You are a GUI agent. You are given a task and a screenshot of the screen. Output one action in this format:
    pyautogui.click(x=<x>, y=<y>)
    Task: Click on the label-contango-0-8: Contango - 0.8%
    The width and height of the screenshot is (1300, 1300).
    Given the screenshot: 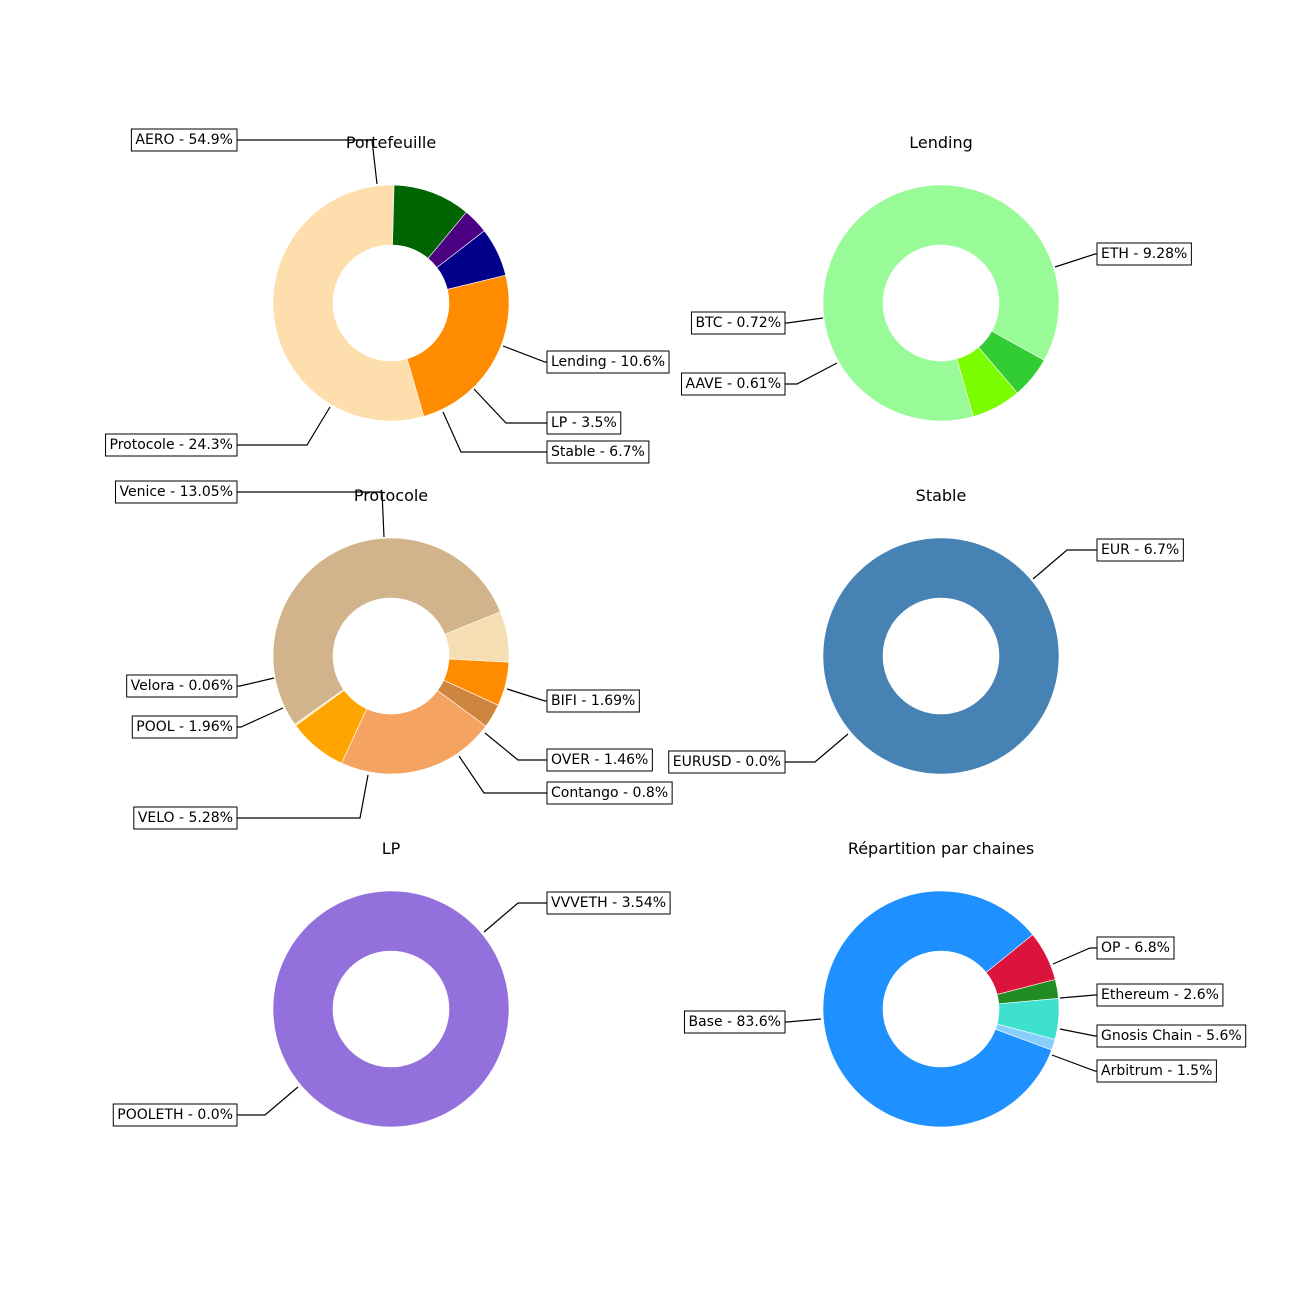 What is the action you would take?
    pyautogui.click(x=609, y=793)
    